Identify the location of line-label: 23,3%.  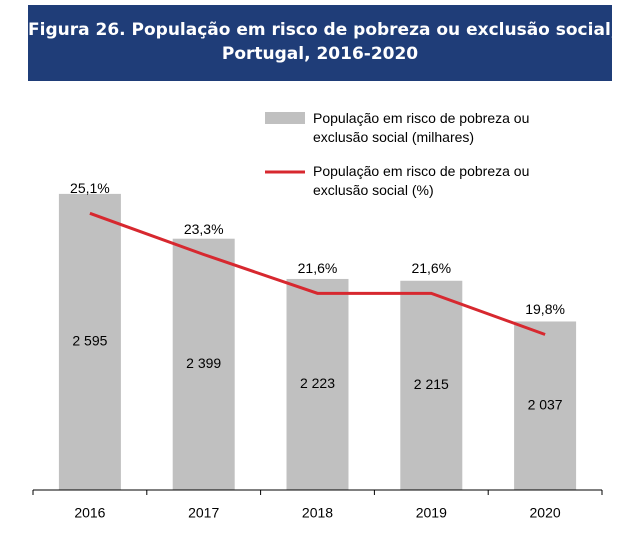
(204, 229).